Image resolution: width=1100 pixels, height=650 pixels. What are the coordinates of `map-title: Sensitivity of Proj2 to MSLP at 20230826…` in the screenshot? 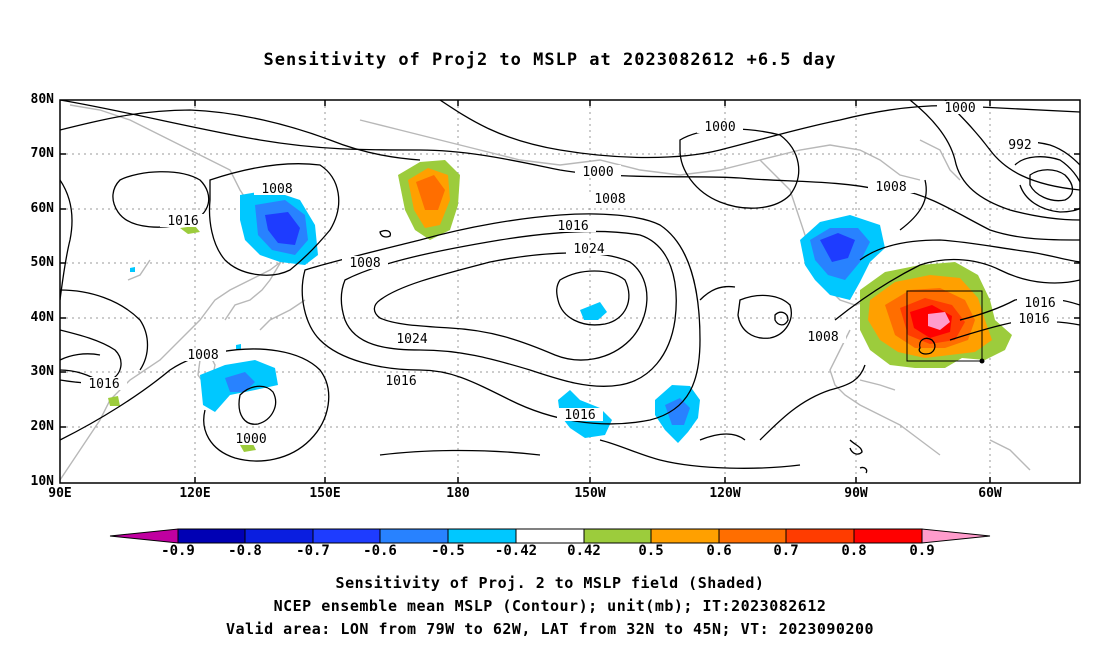 It's located at (550, 60).